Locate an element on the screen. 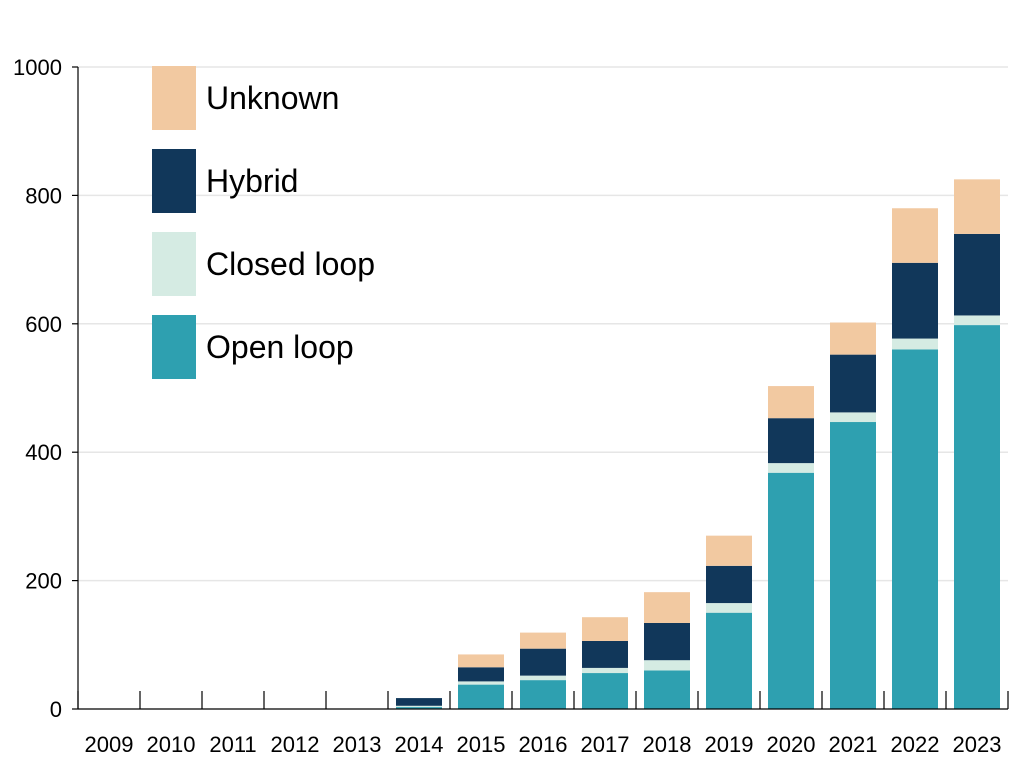 Image resolution: width=1035 pixels, height=768 pixels. x-tick-label-2010: 2010 is located at coordinates (171, 744).